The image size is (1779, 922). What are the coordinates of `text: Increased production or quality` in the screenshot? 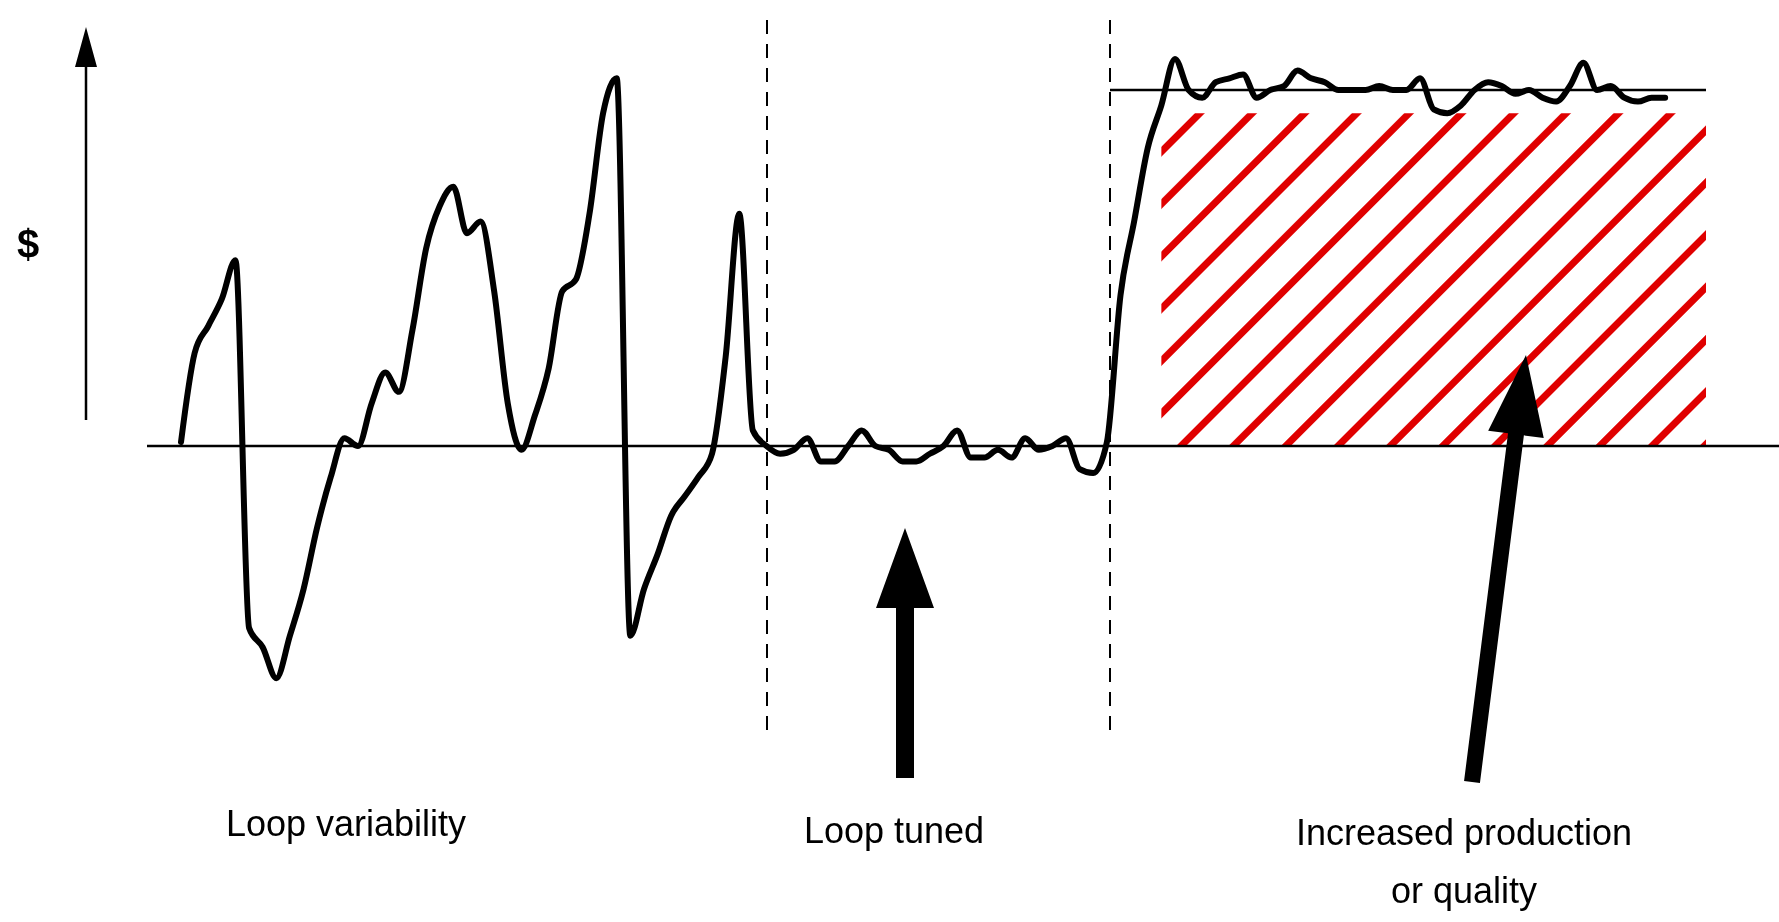 It's located at (1464, 861).